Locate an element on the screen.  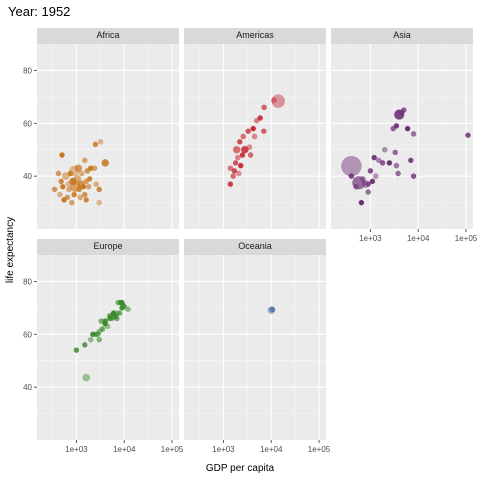
facet-panel-americas: Americas is located at coordinates (255, 128).